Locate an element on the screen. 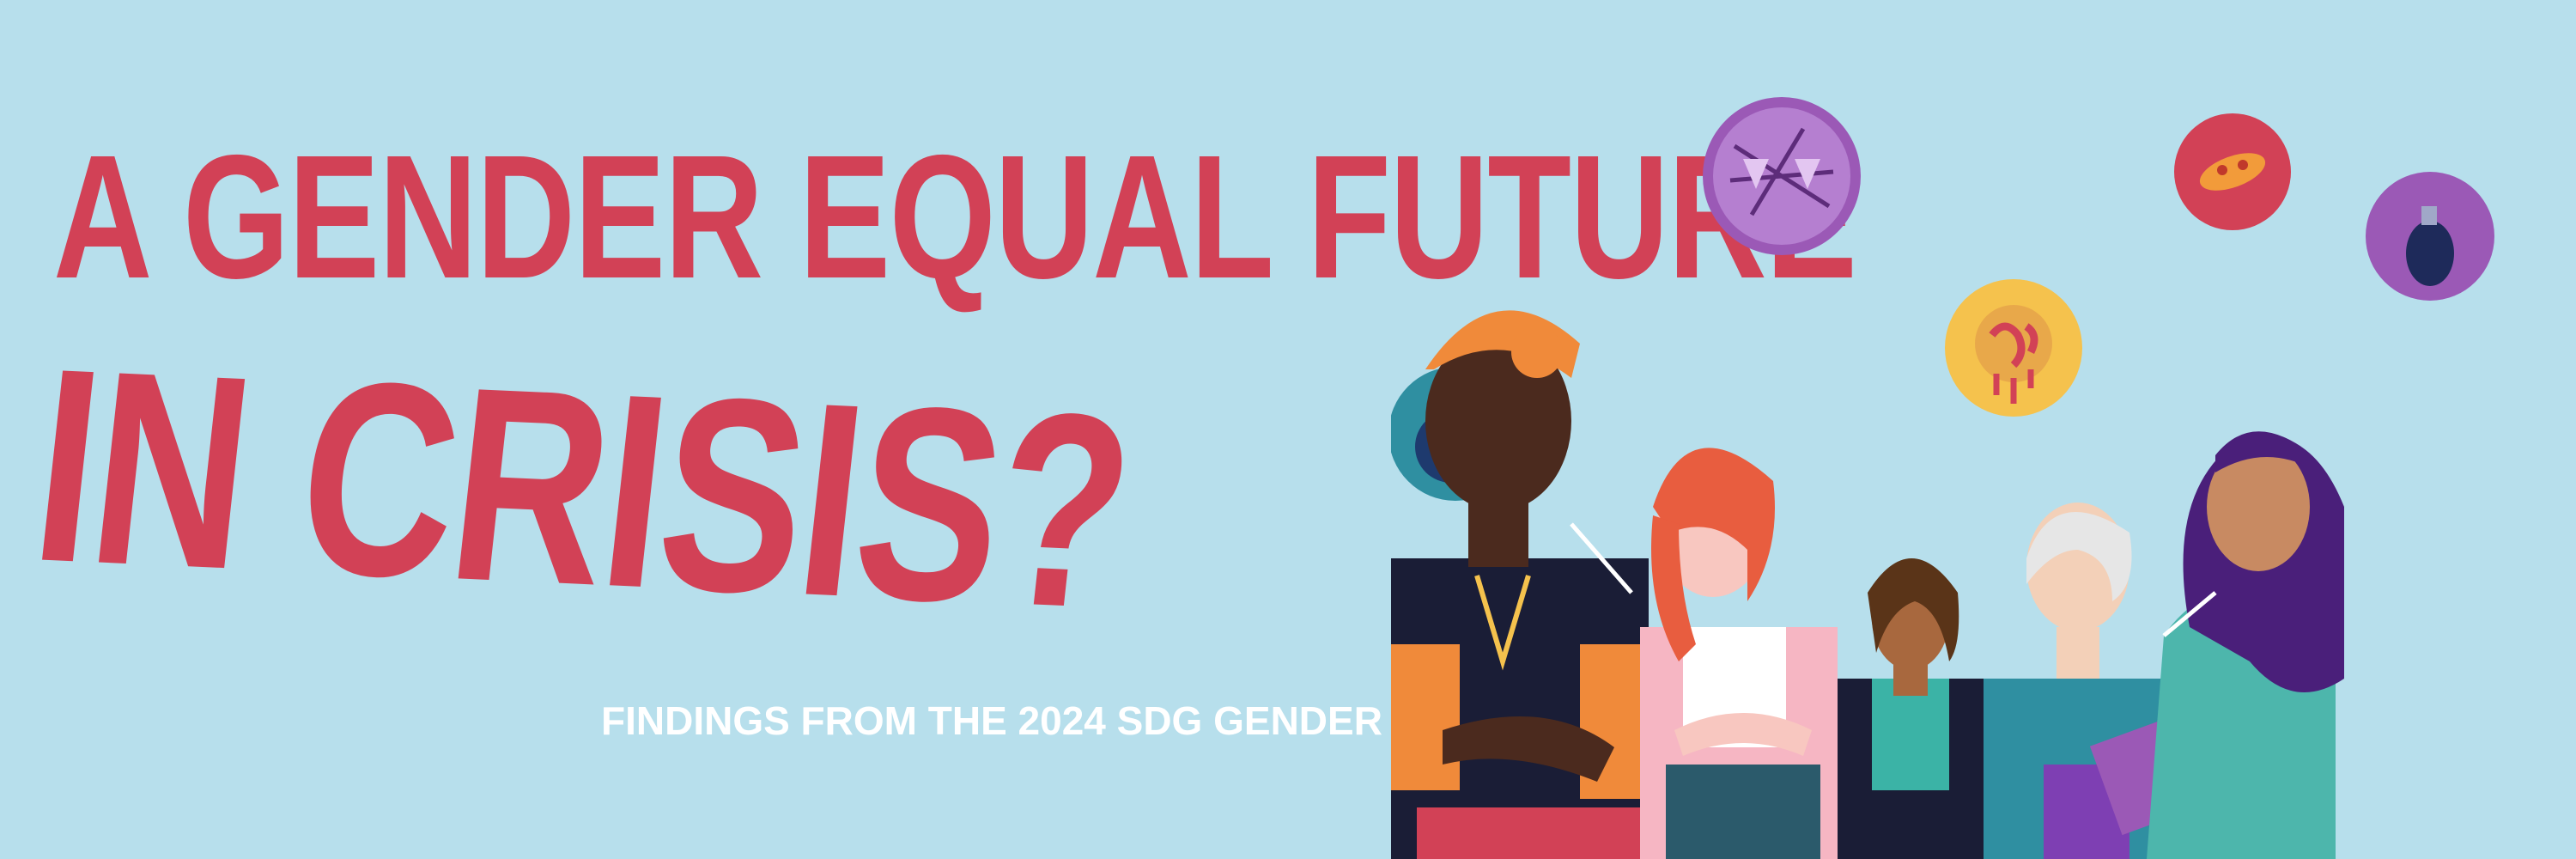 Image resolution: width=2576 pixels, height=859 pixels. woman-headwrap is located at coordinates (1532, 585).